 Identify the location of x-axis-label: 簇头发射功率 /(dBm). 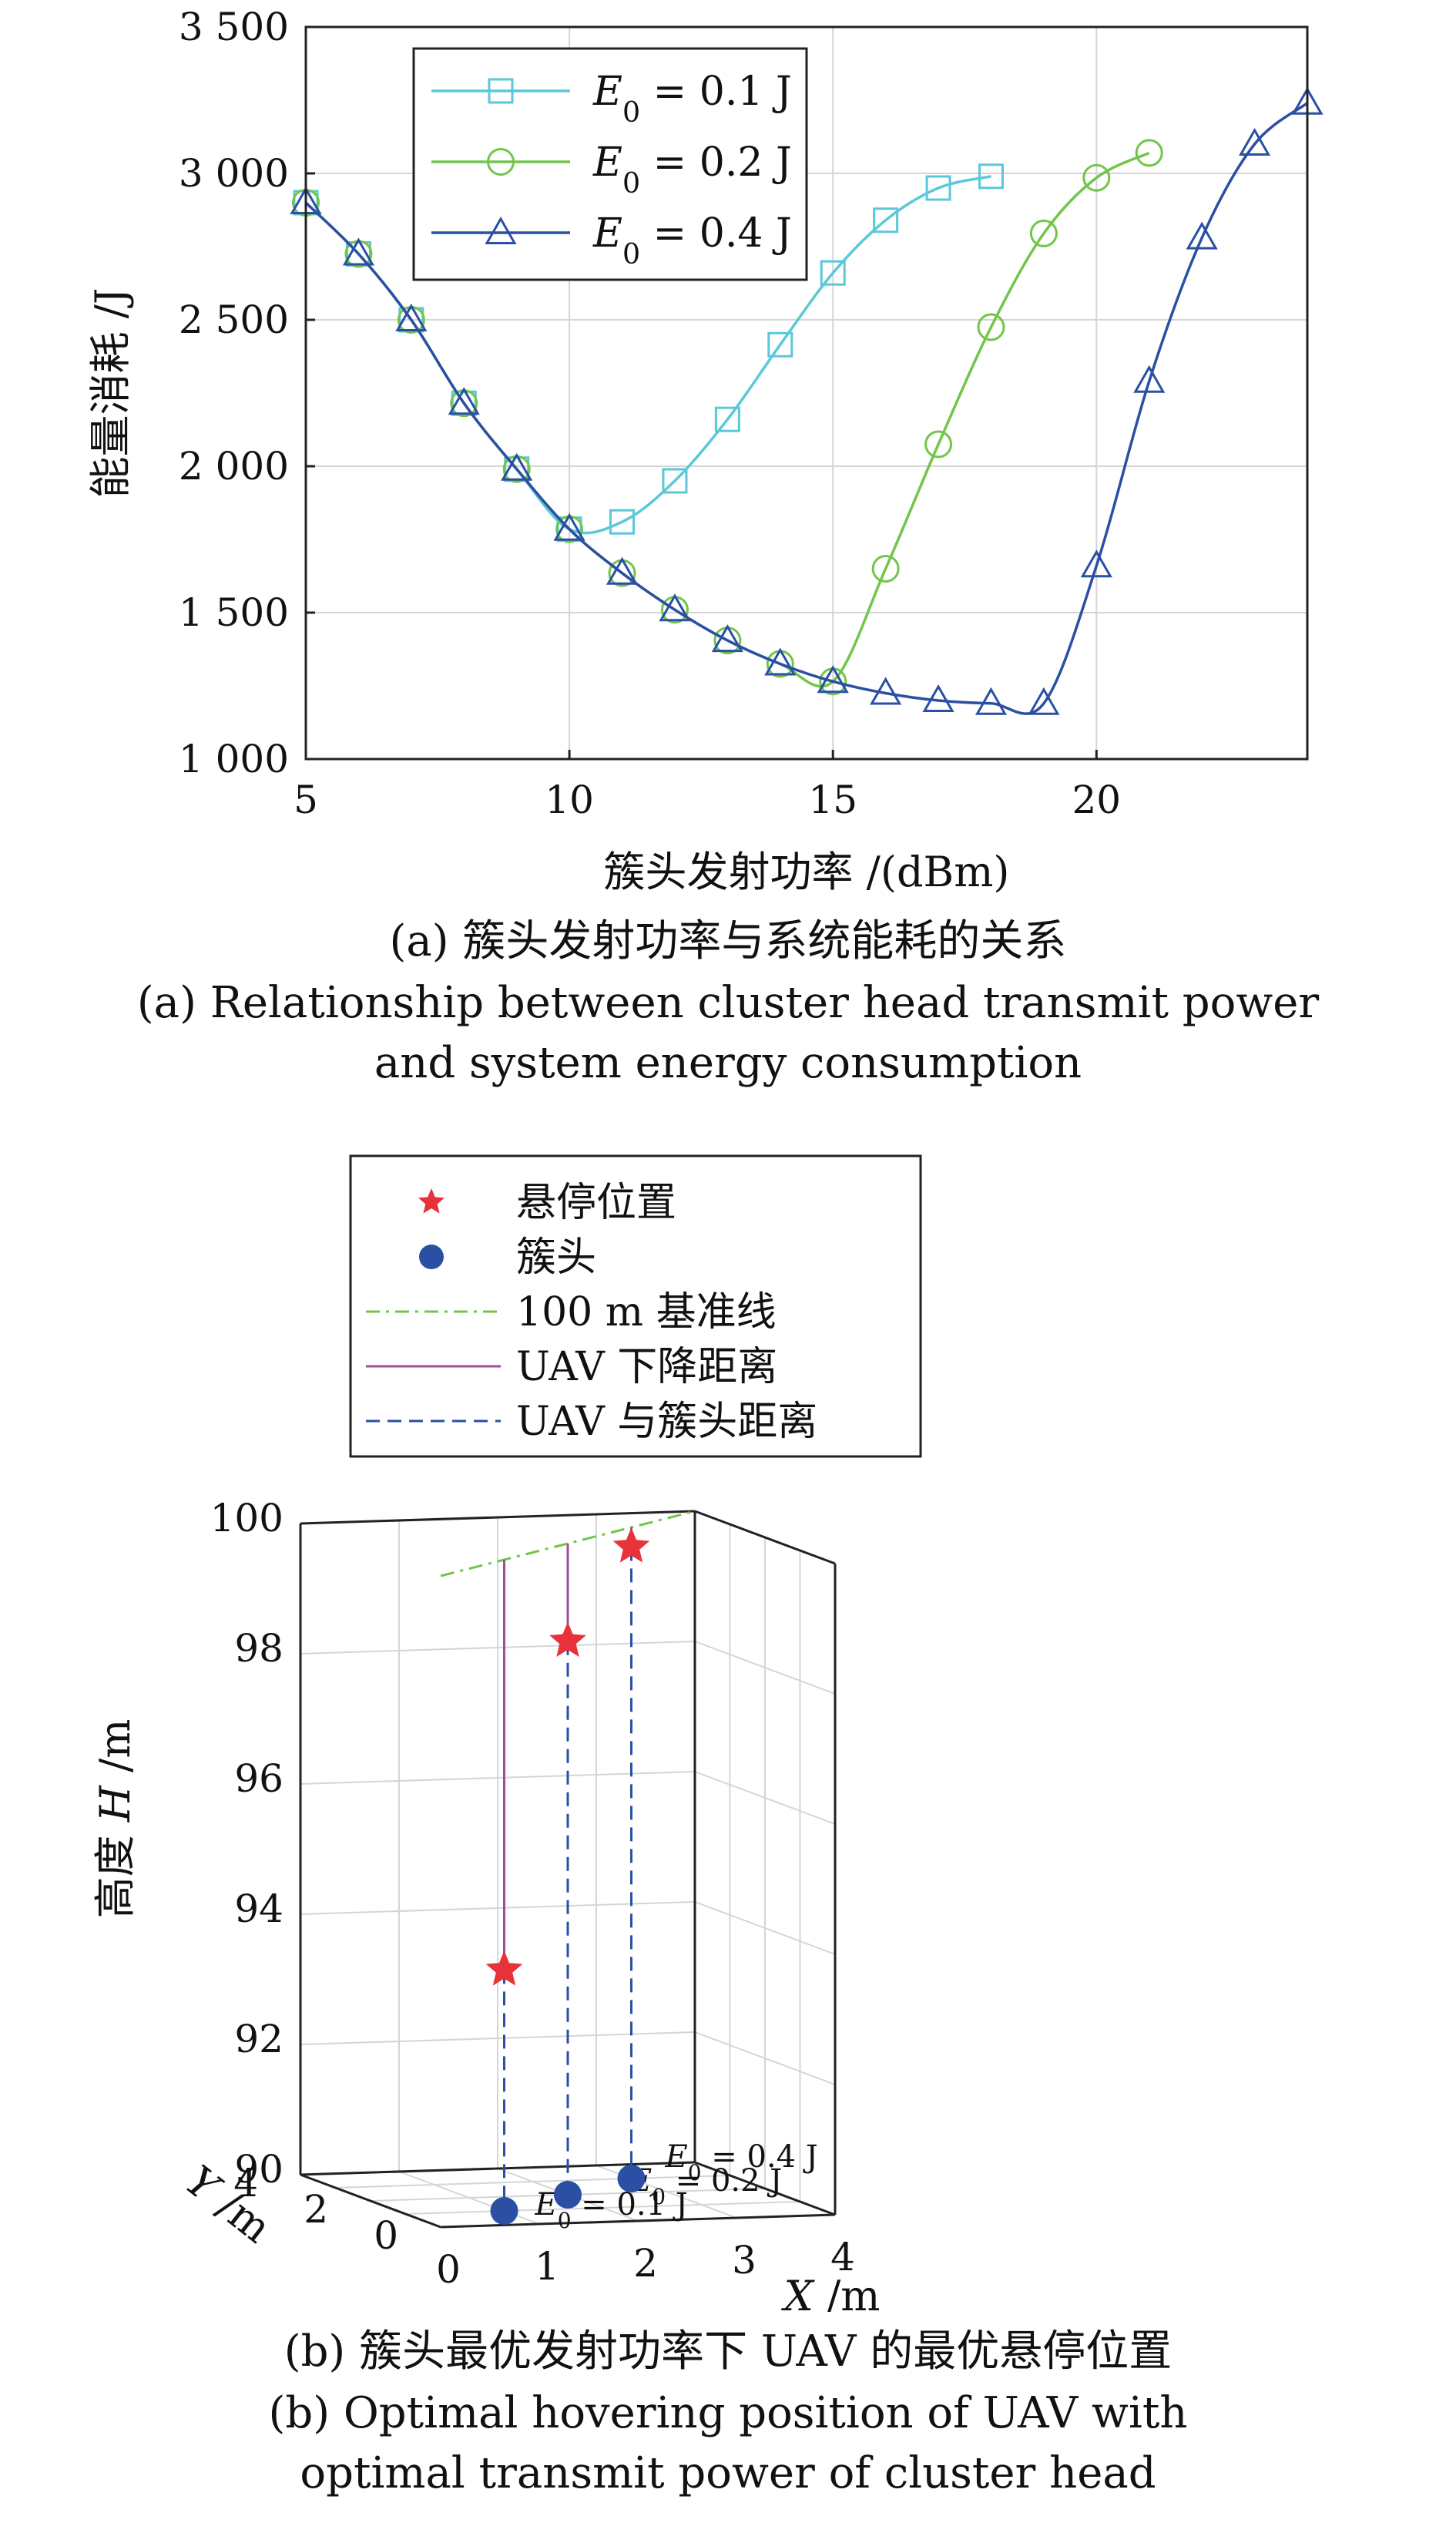
(807, 872).